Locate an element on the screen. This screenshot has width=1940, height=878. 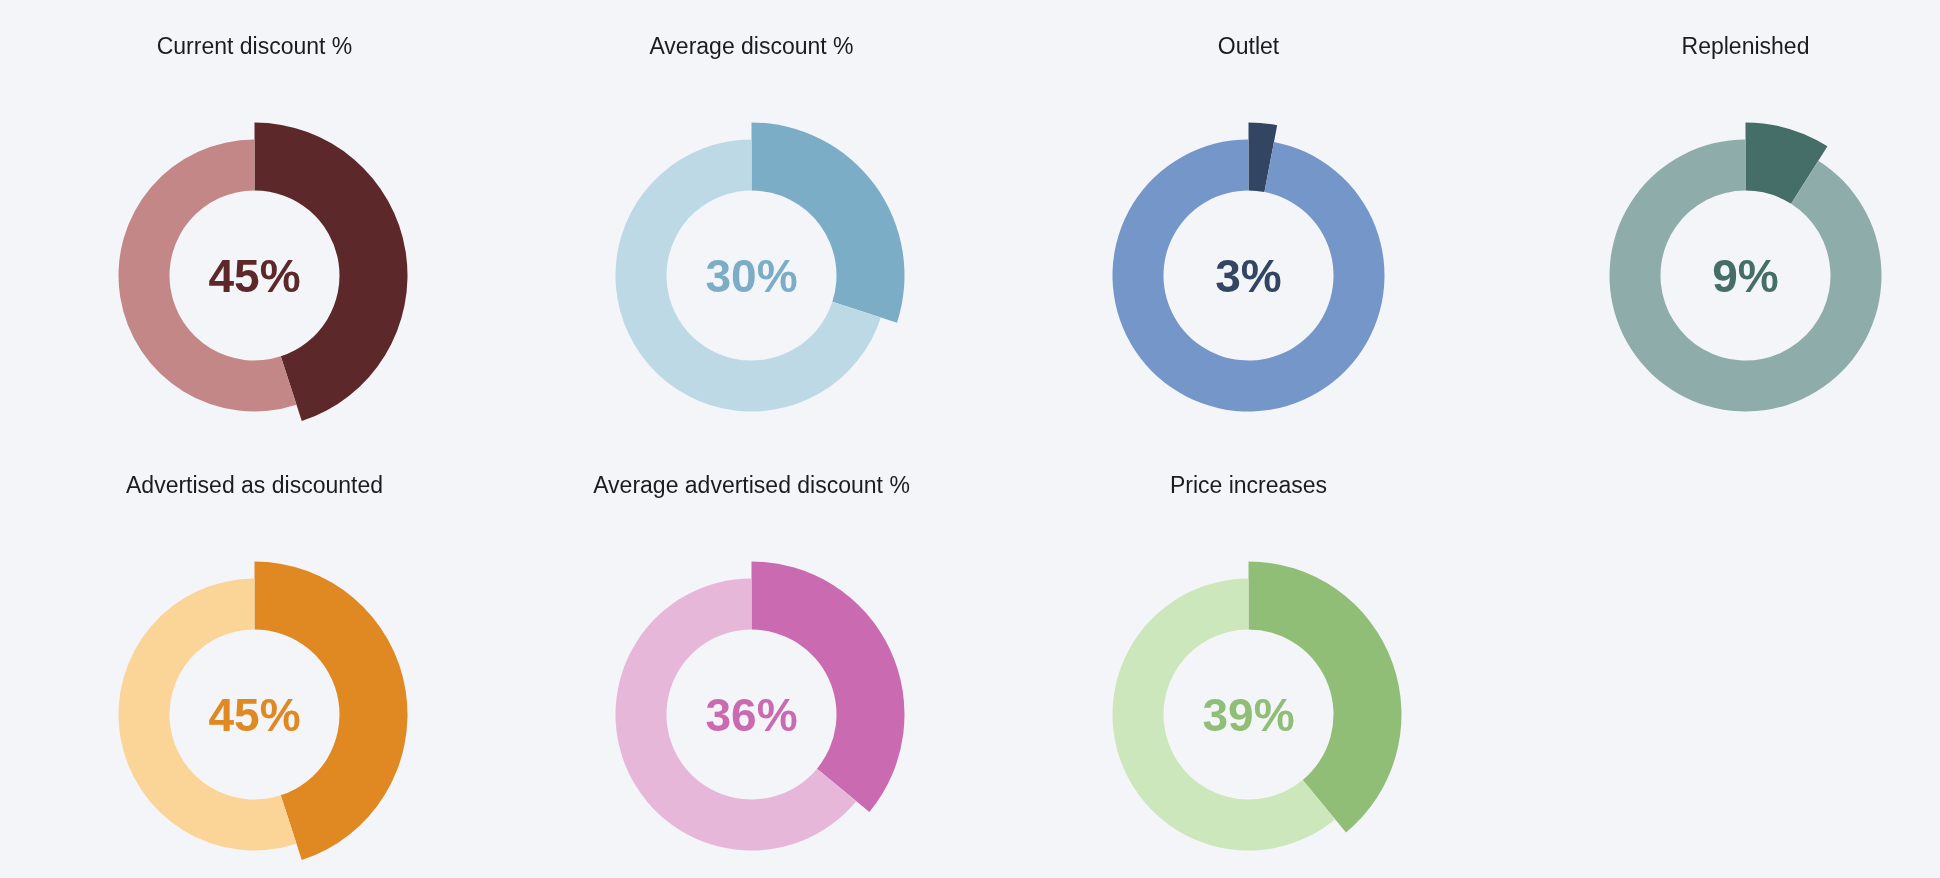
text: 36% is located at coordinates (751, 714).